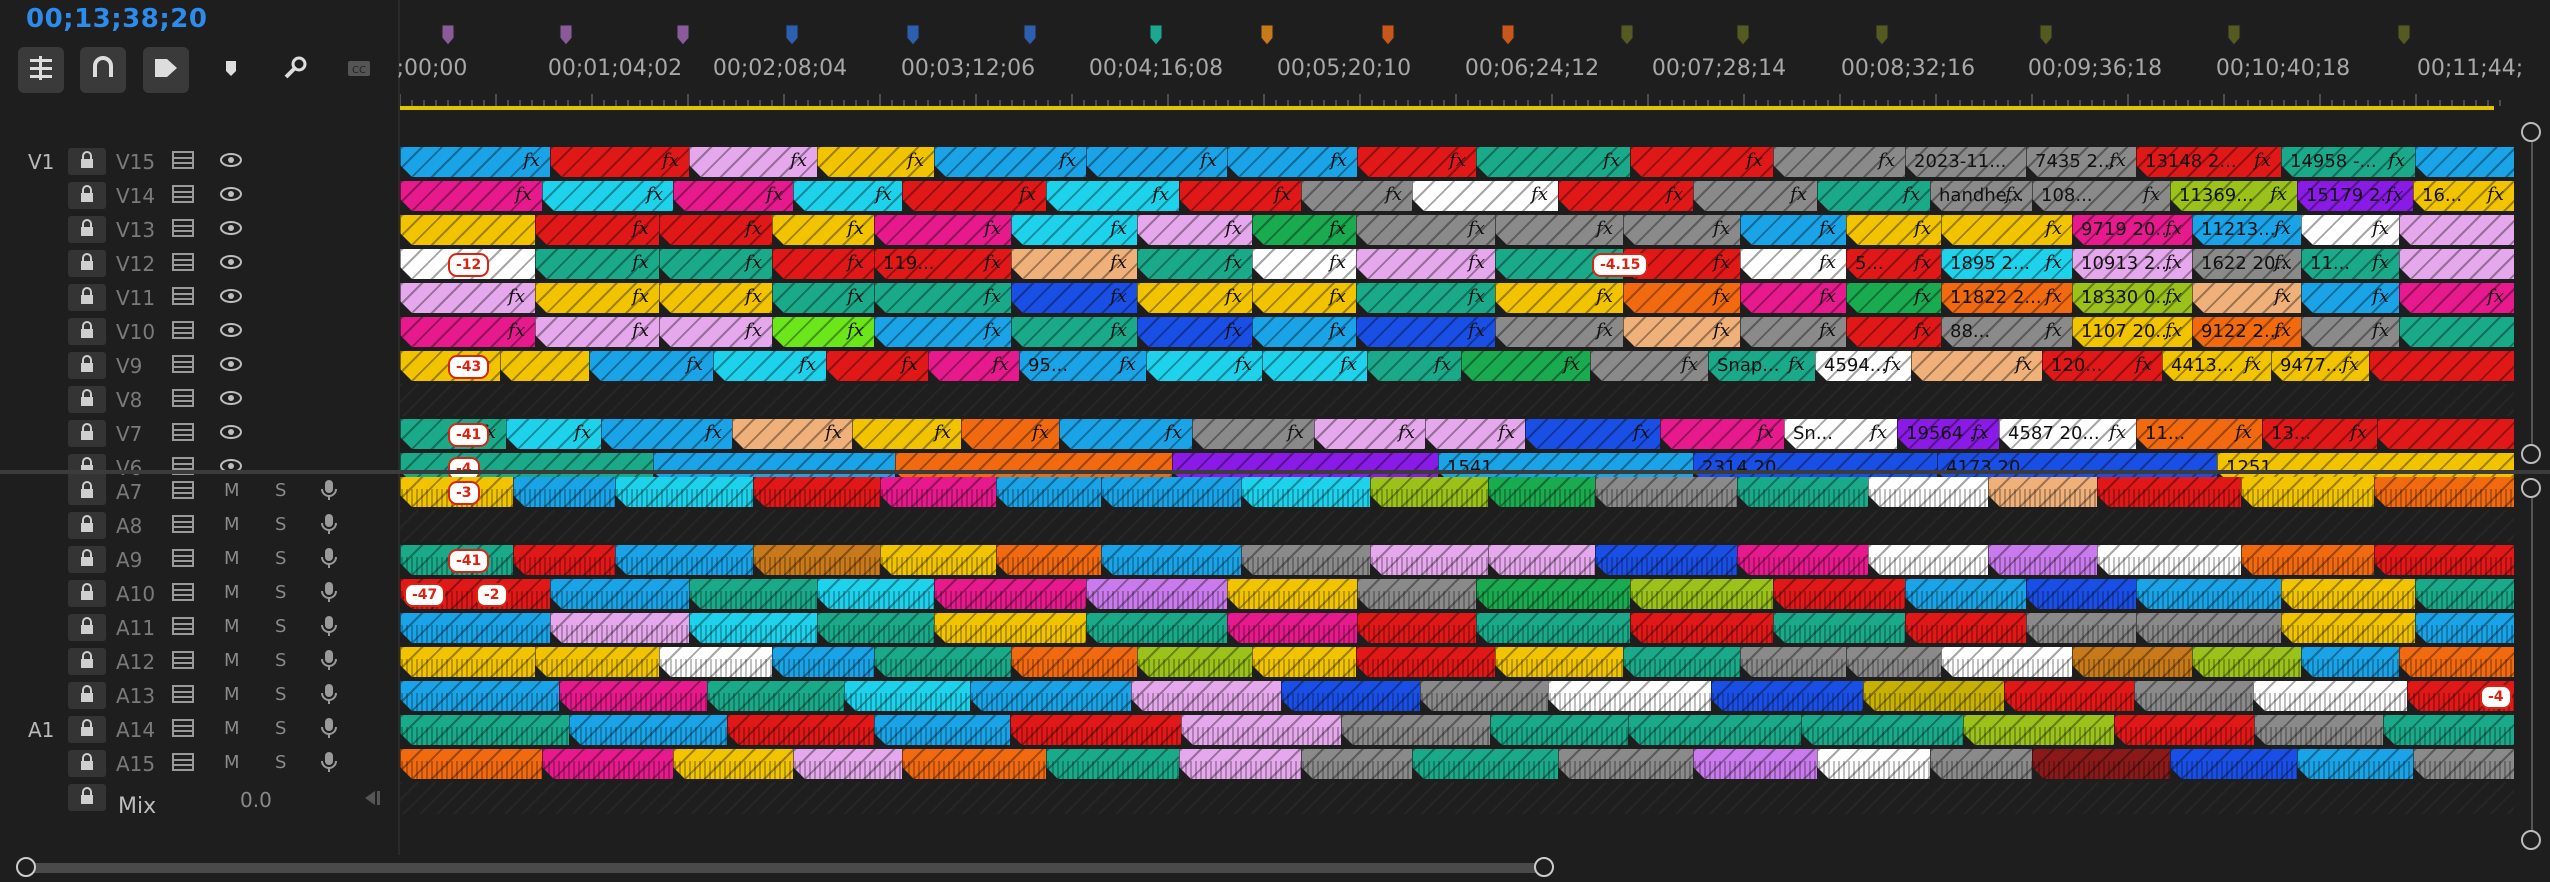 The height and width of the screenshot is (882, 2550). Describe the element at coordinates (1457, 594) in the screenshot. I see `track-lane-a10: -47 -2` at that location.